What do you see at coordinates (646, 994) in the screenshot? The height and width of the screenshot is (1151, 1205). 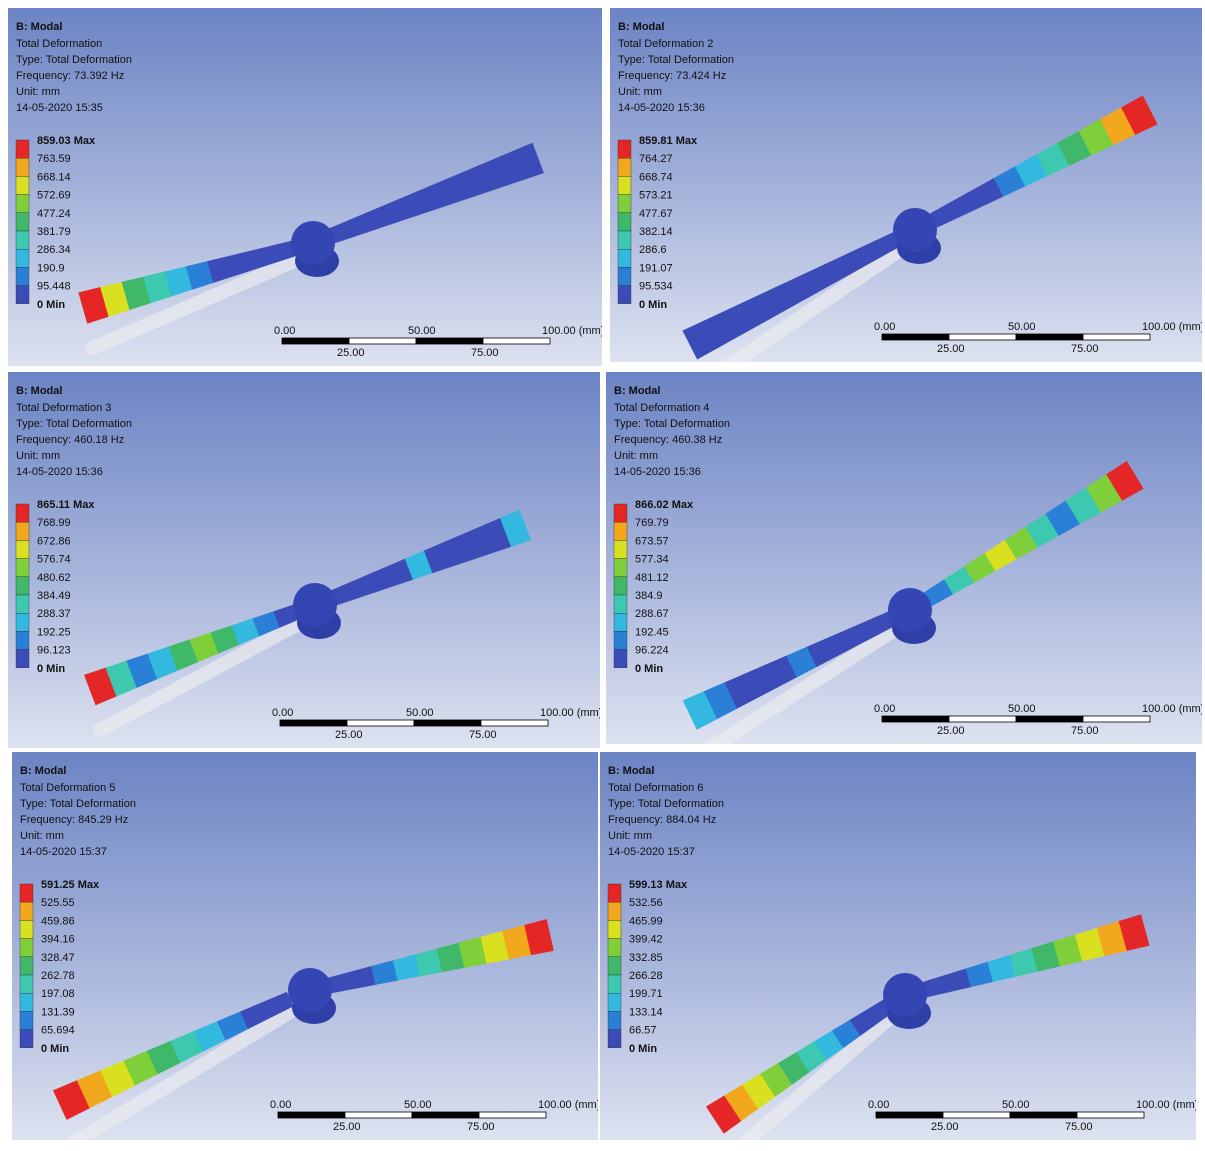 I see `legend-label: 199.71` at bounding box center [646, 994].